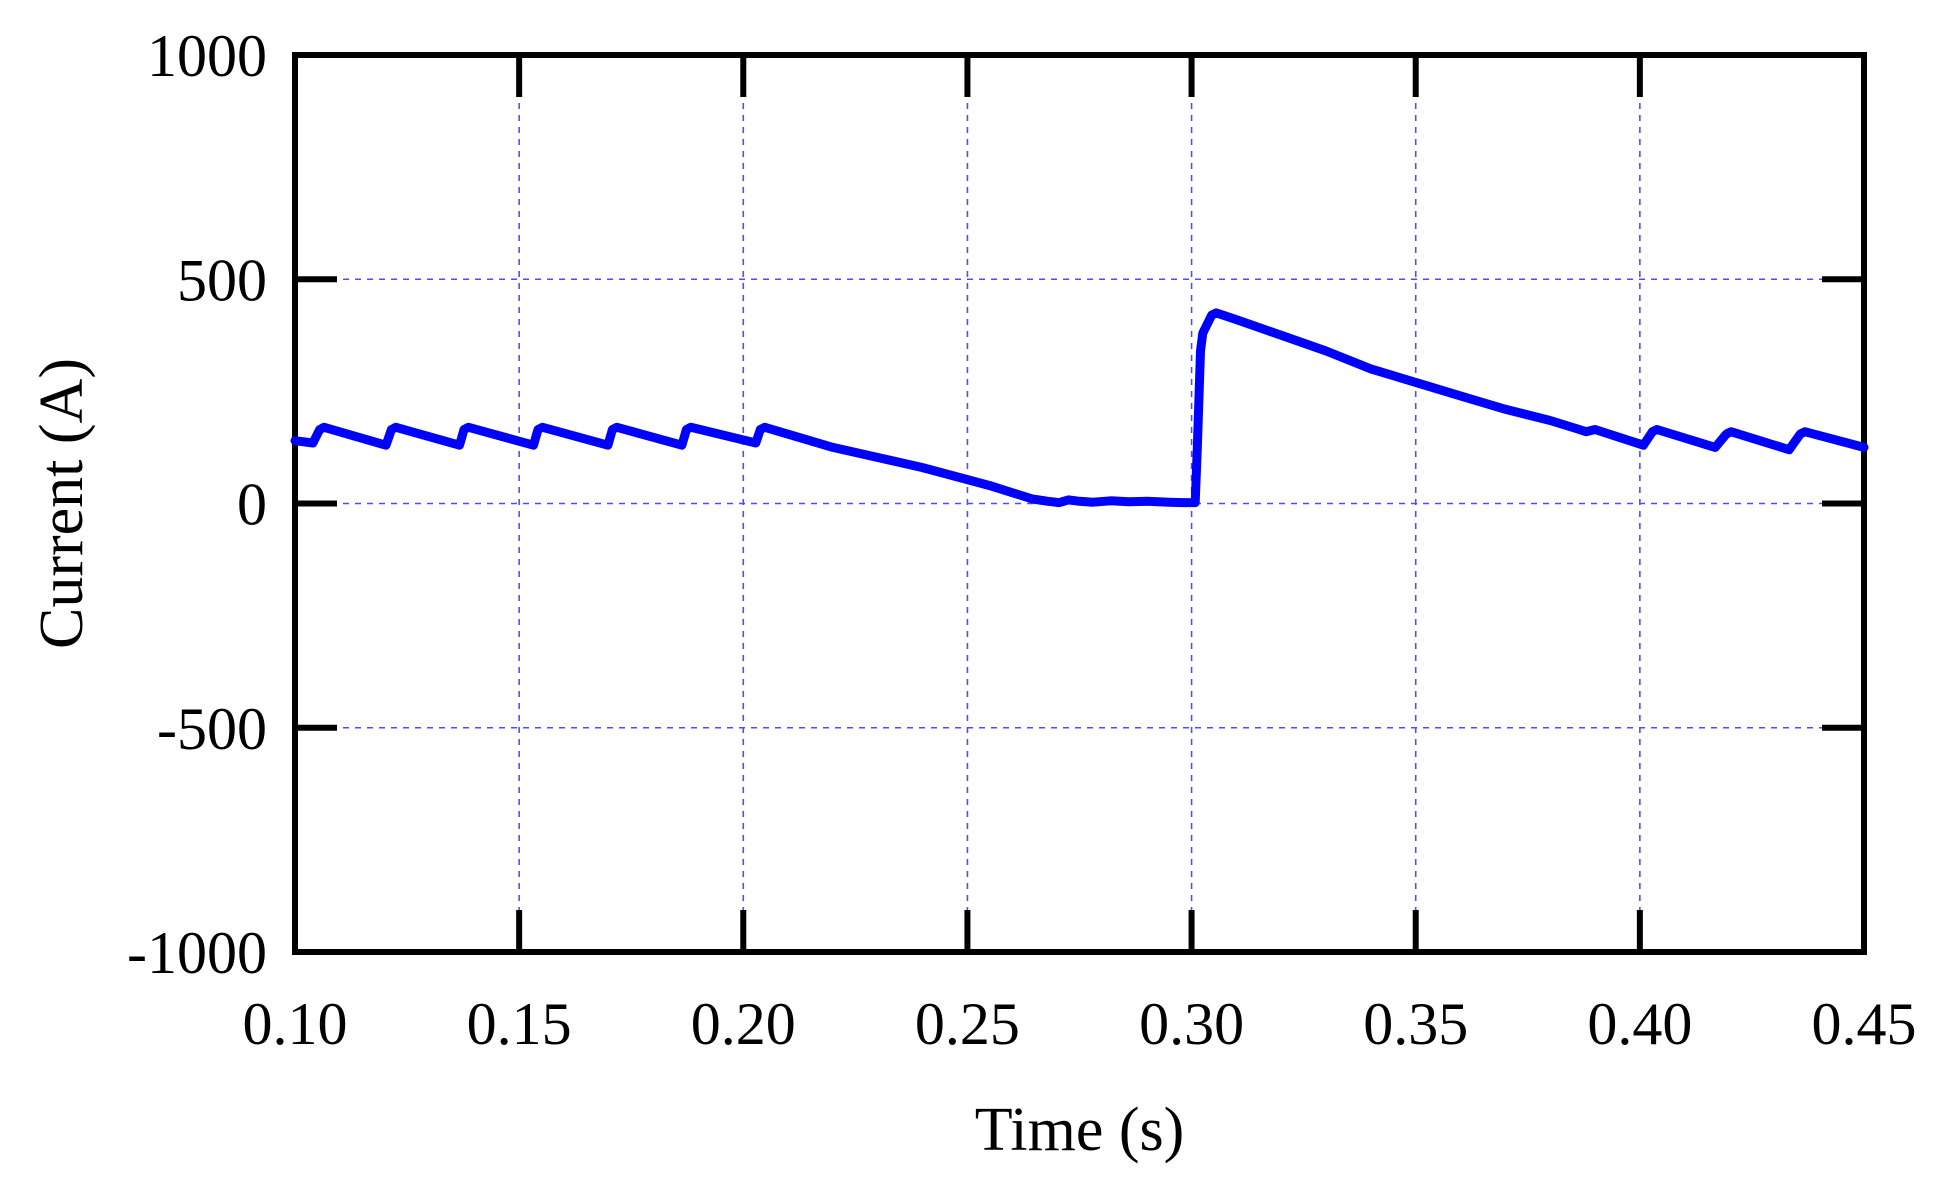 This screenshot has width=1940, height=1196. Describe the element at coordinates (197, 504) in the screenshot. I see `y-tick-labels: 1000 500 0 -500 -1000` at that location.